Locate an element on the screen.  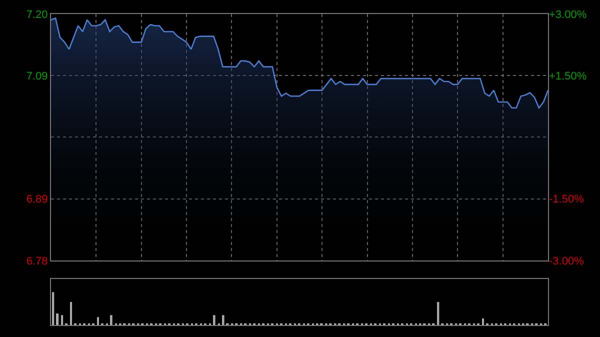
y-tick-label: 7.09 is located at coordinates (37, 76).